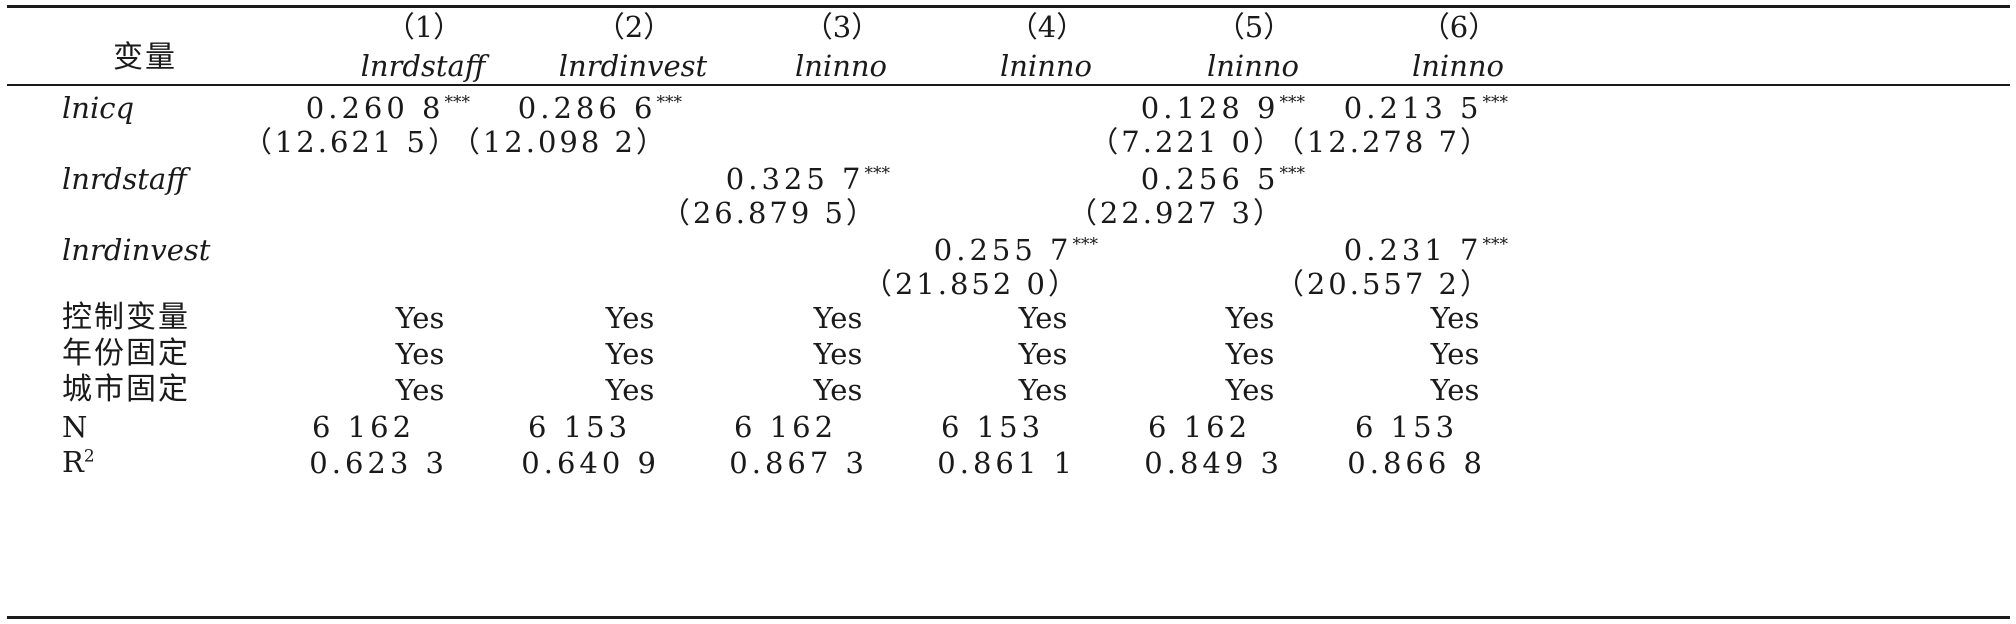 The width and height of the screenshot is (2016, 624). Describe the element at coordinates (1006, 463) in the screenshot. I see `r-squared-cell: 0.861 1` at that location.